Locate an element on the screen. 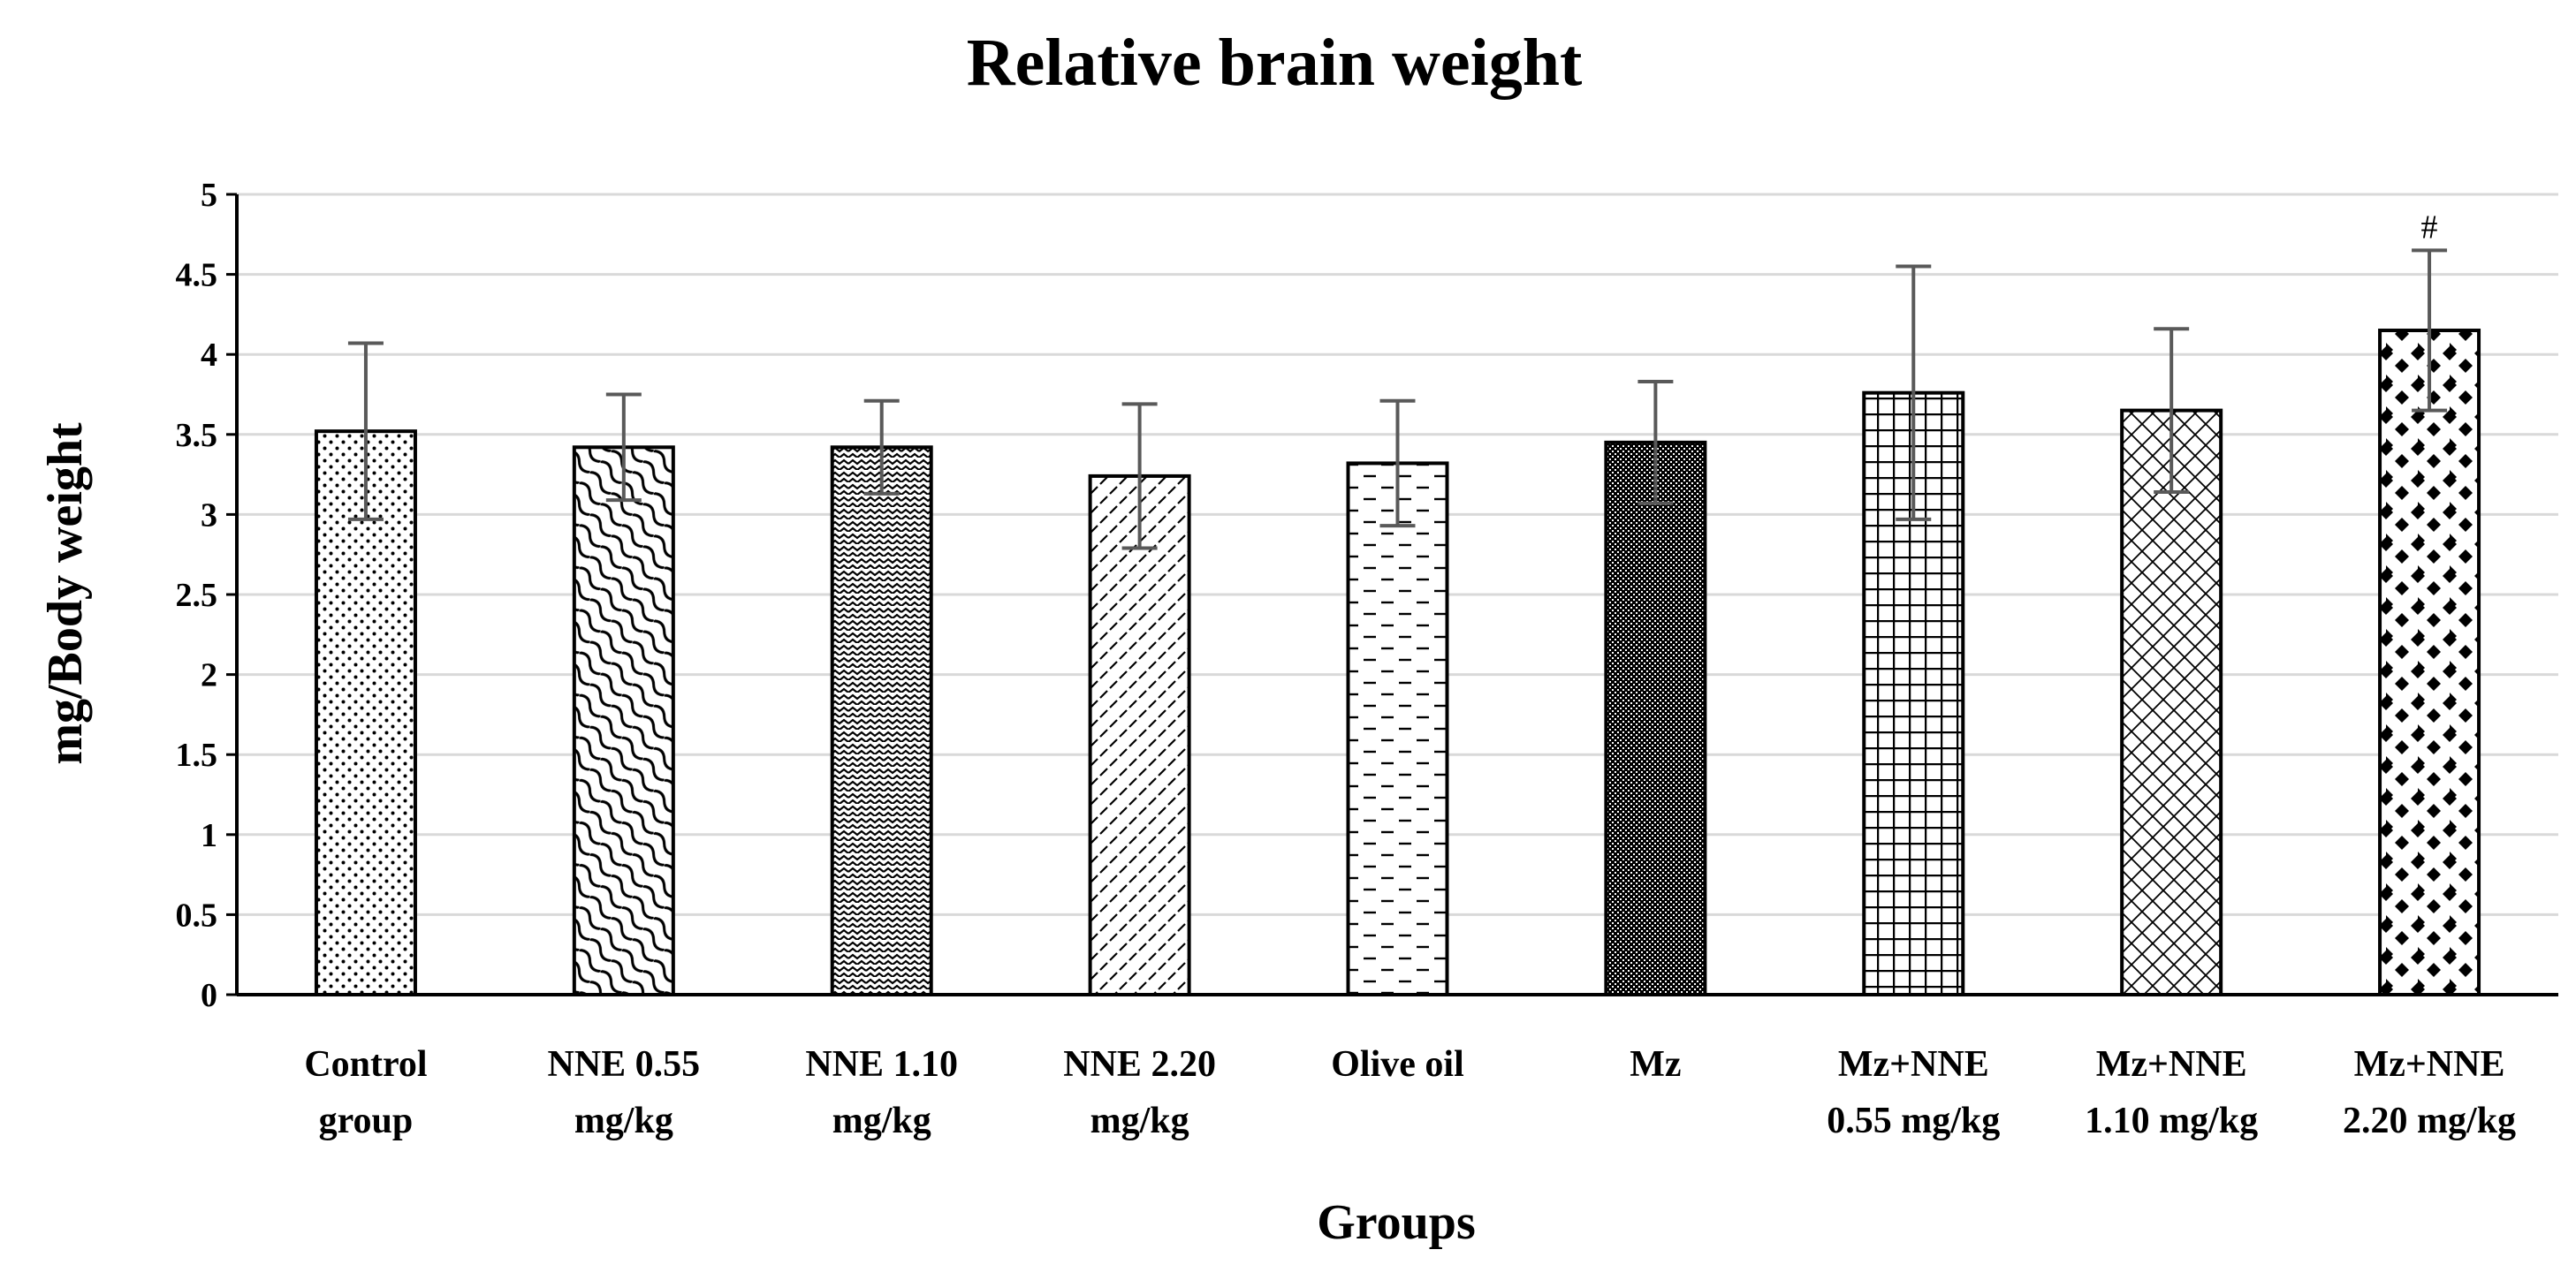 The image size is (2576, 1280). annotations: # is located at coordinates (2430, 227).